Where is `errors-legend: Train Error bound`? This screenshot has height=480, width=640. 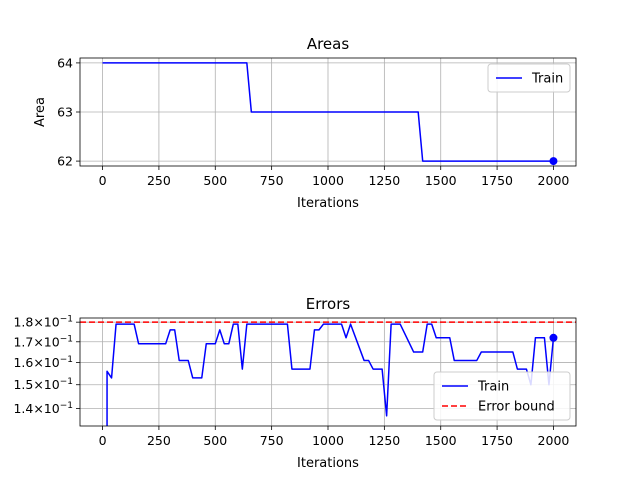 errors-legend: Train Error bound is located at coordinates (502, 396).